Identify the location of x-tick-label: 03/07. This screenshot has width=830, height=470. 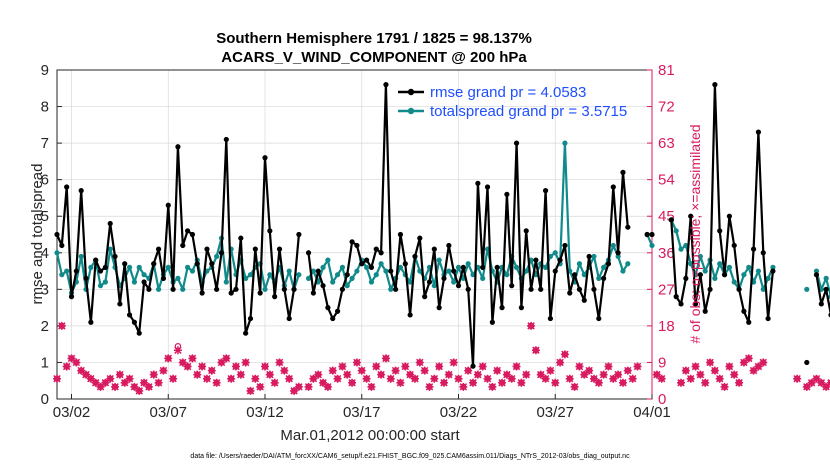
(168, 412).